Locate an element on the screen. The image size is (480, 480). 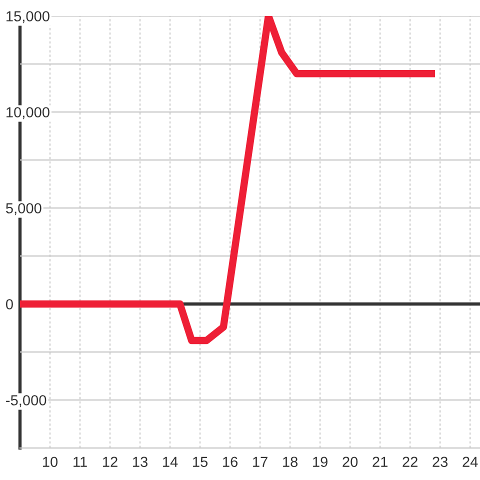
x-tick-label: 18 is located at coordinates (290, 462).